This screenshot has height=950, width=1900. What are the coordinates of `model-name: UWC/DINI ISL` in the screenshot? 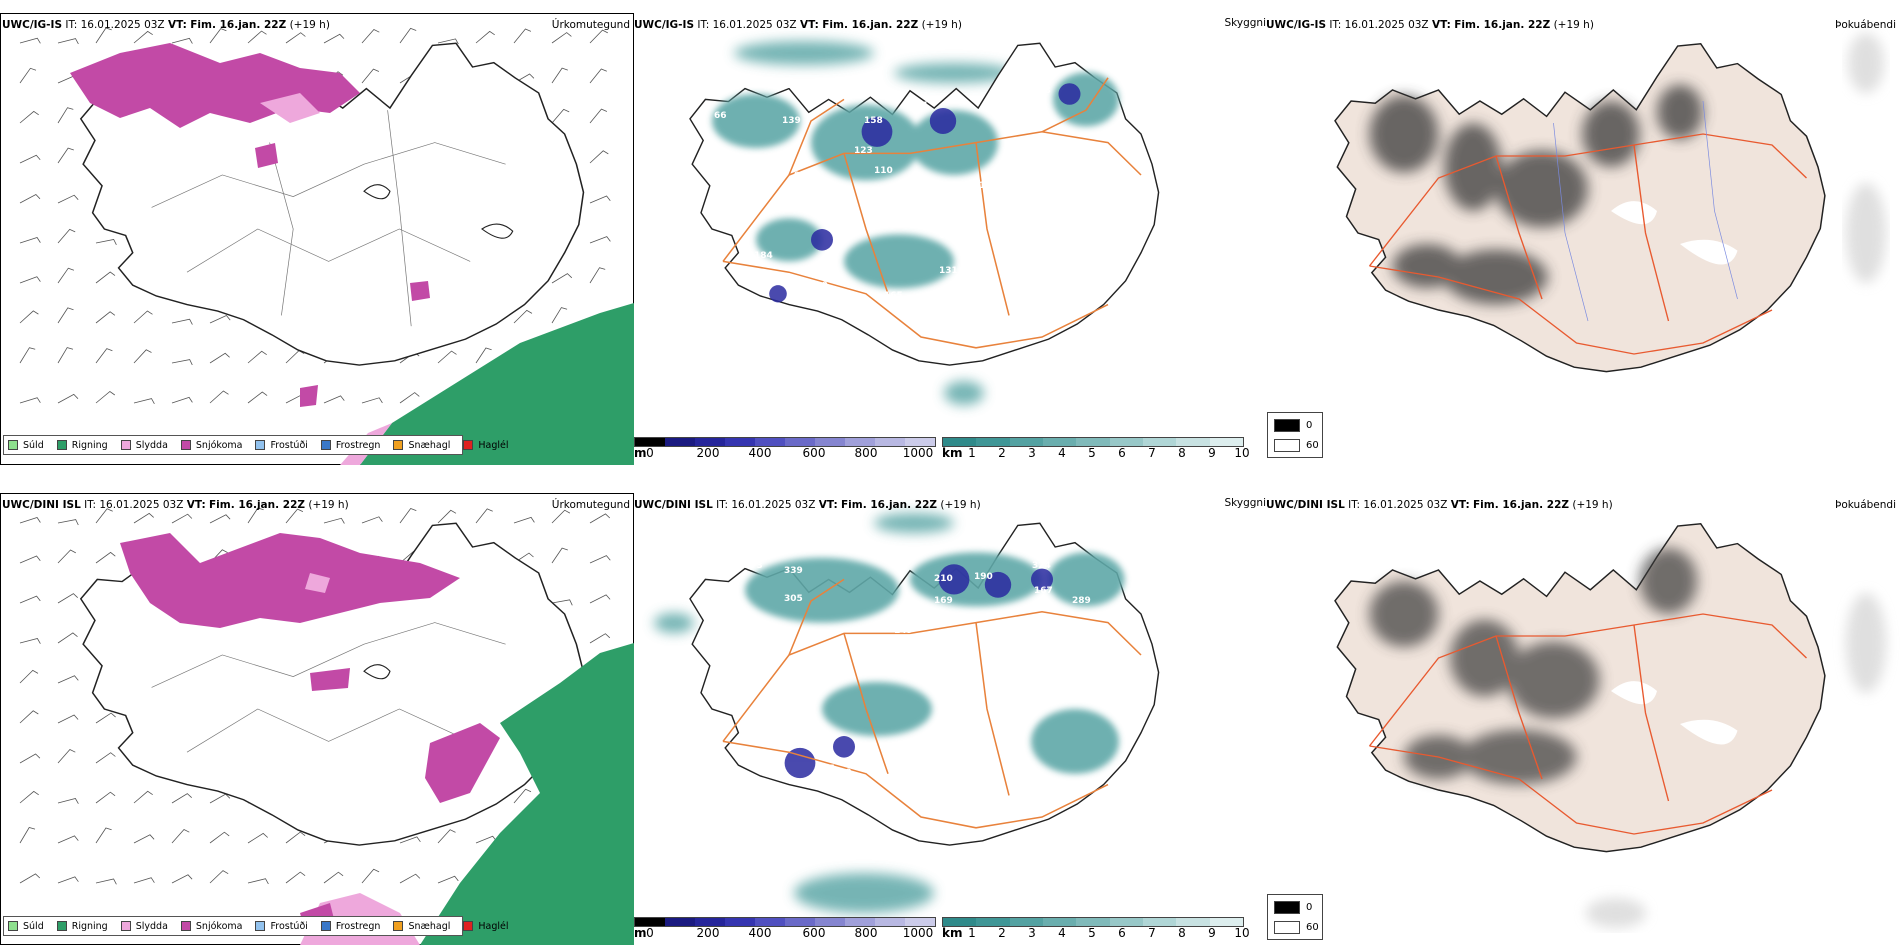 It's located at (41, 505).